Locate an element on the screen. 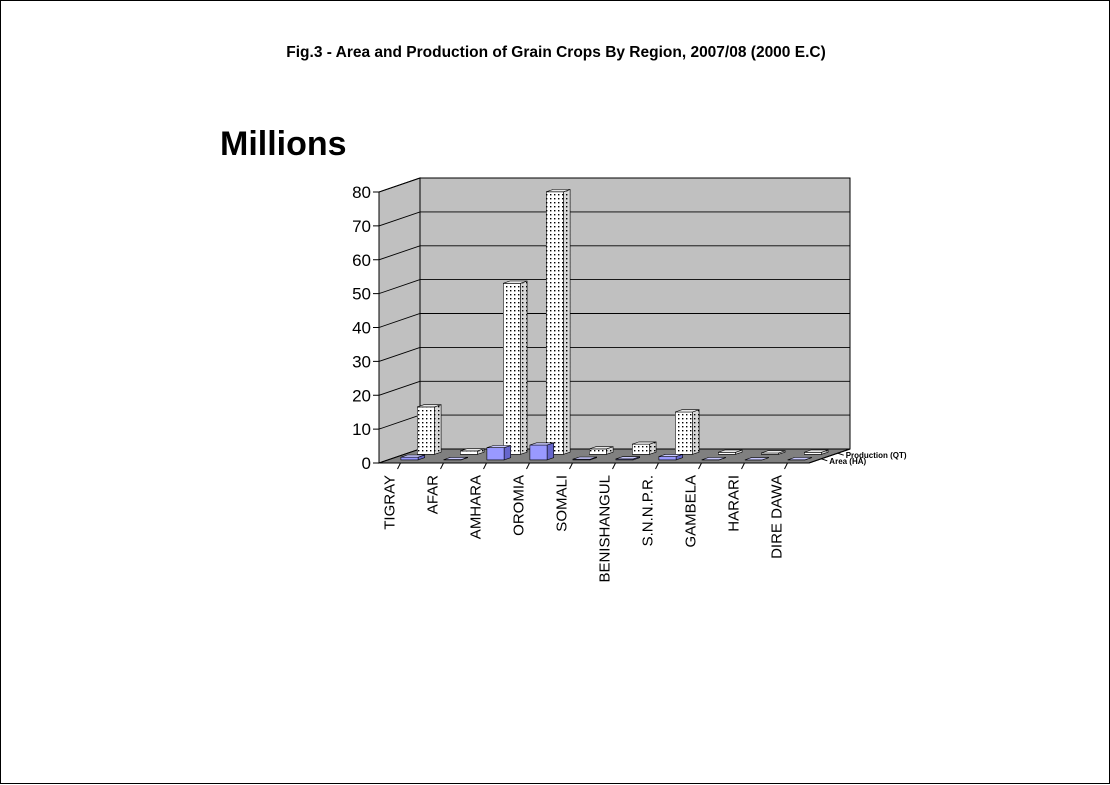 The height and width of the screenshot is (785, 1110). y-tick-label: 70 is located at coordinates (361, 226).